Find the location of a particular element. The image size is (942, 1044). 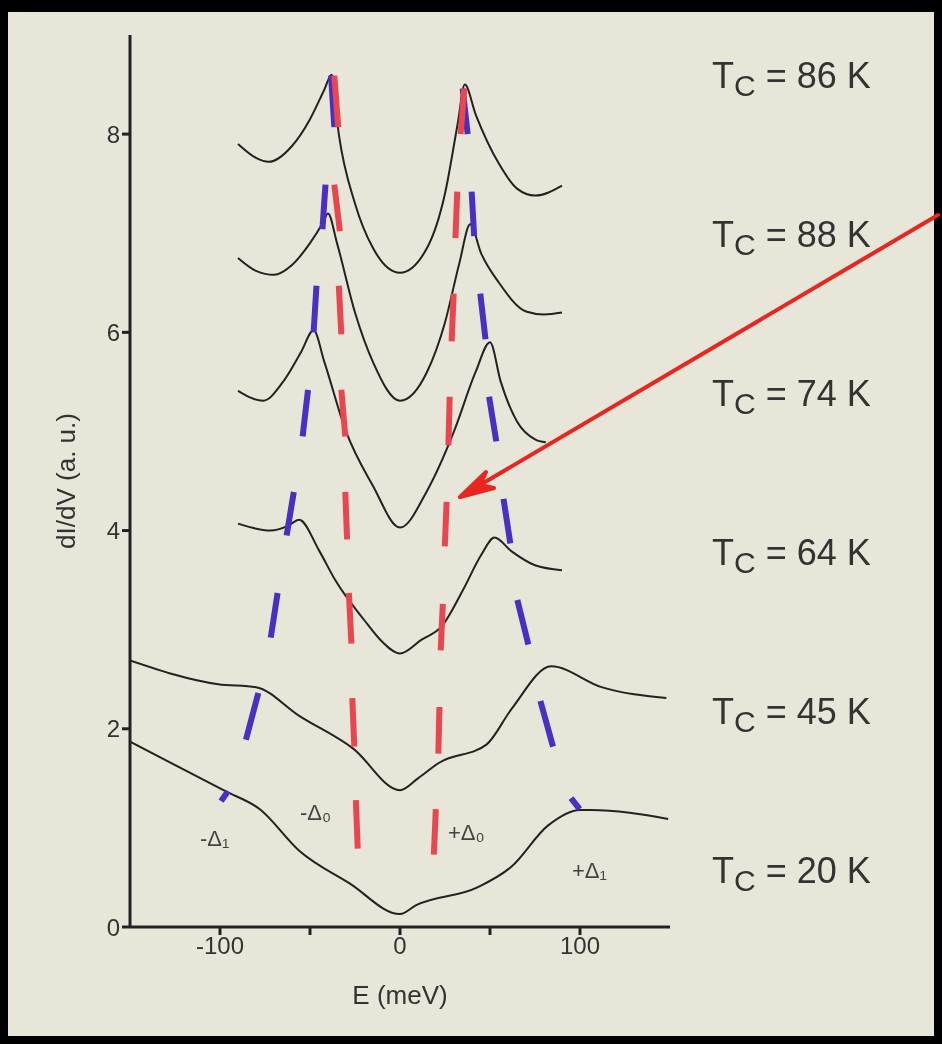

text: T$_{C}$ = 64 K is located at coordinates (791, 556).